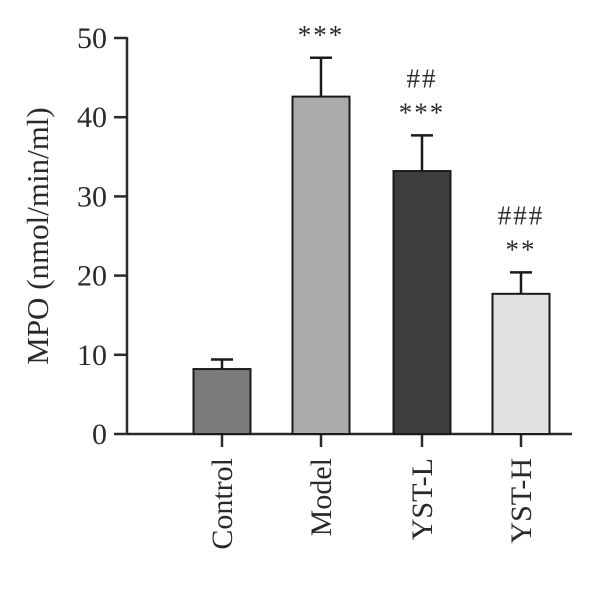  I want to click on significance-label: ##, so click(422, 78).